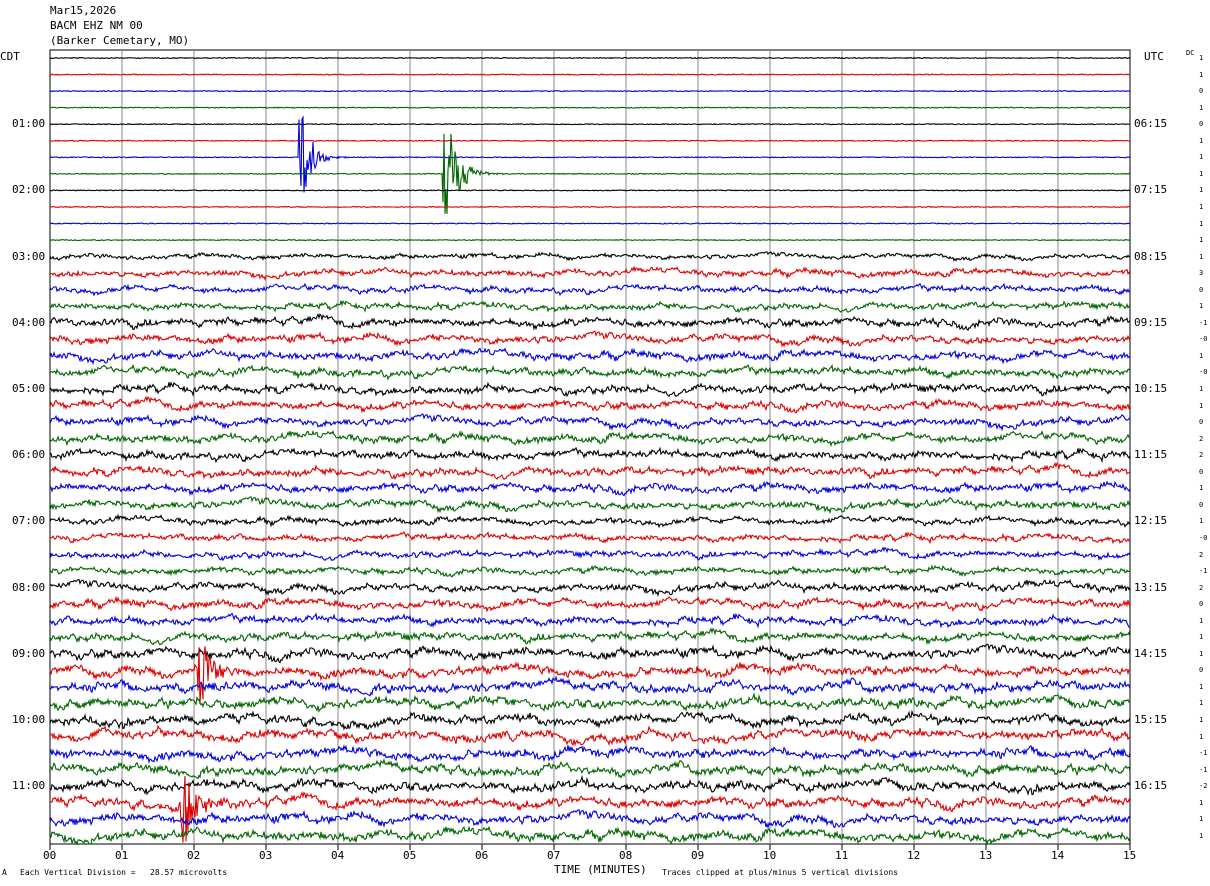 Image resolution: width=1210 pixels, height=886 pixels. I want to click on right-hour-label: 07:15, so click(1151, 190).